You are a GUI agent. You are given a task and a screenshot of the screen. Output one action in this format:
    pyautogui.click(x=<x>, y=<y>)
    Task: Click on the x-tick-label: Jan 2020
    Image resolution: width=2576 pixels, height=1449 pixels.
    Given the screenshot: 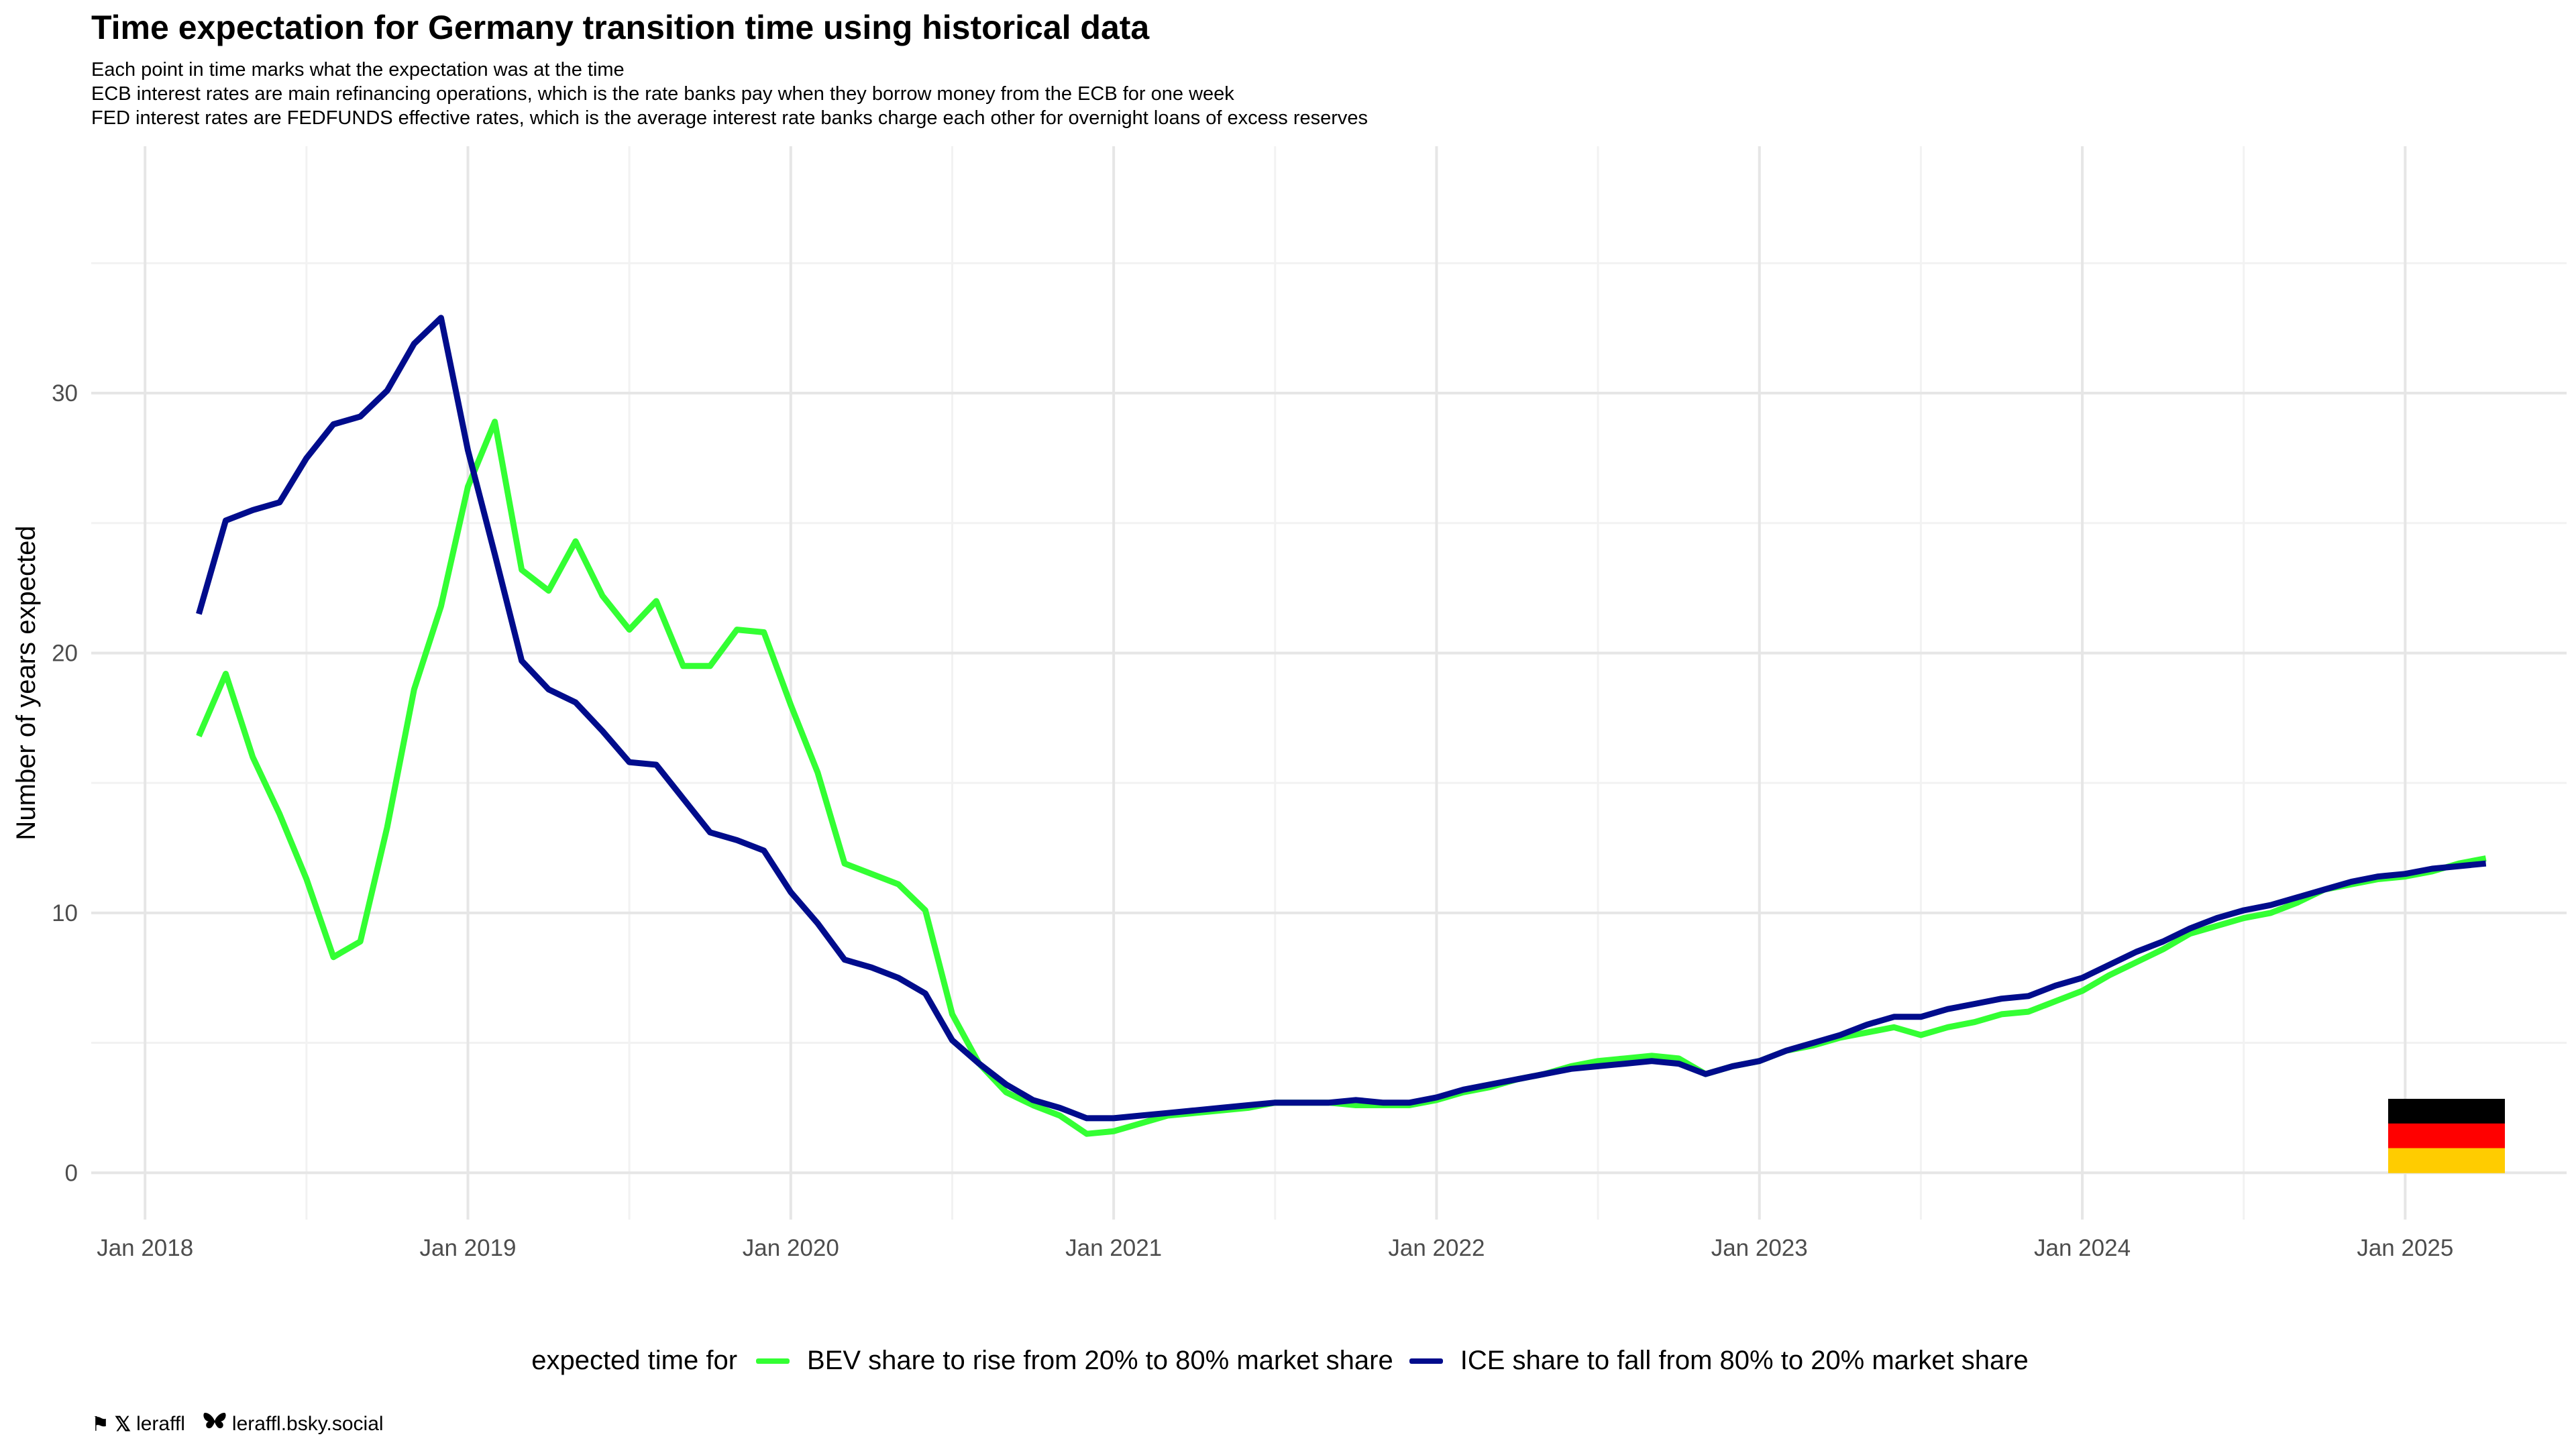 What is the action you would take?
    pyautogui.click(x=791, y=1248)
    